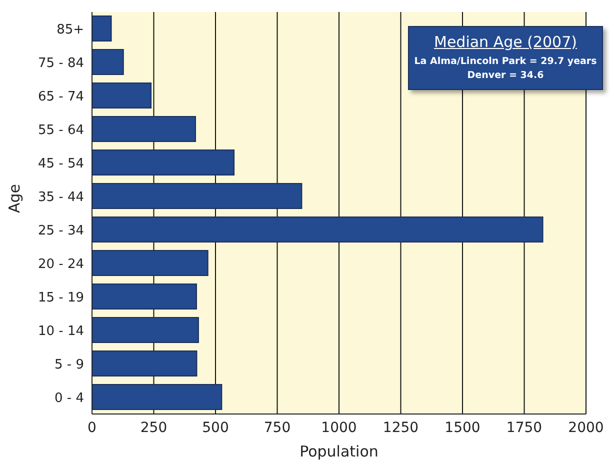 The image size is (615, 474). What do you see at coordinates (61, 96) in the screenshot?
I see `y-tick-label: 65 - 74` at bounding box center [61, 96].